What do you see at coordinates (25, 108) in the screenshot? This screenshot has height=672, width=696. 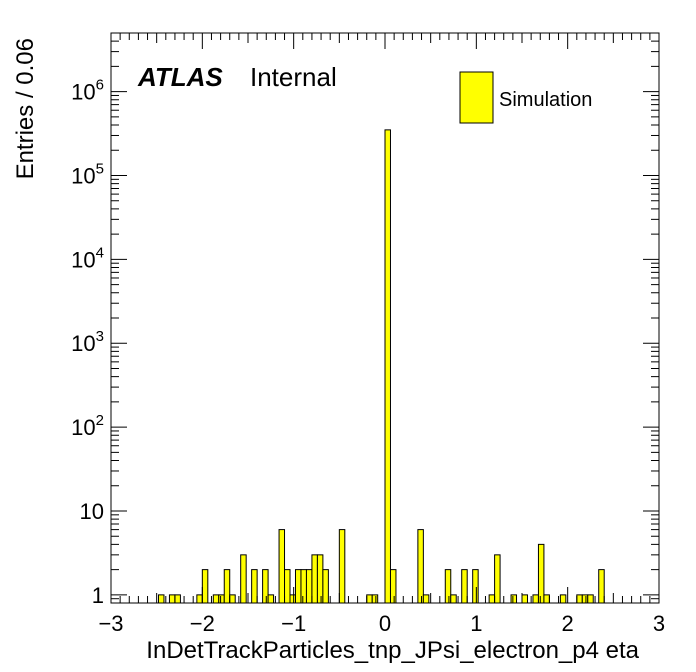 I see `y-axis-label: Entries / 0.06` at bounding box center [25, 108].